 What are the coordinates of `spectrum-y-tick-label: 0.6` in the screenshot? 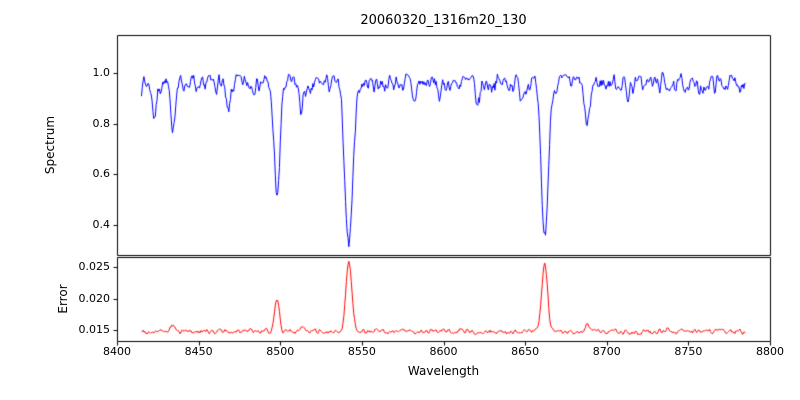 It's located at (101, 174).